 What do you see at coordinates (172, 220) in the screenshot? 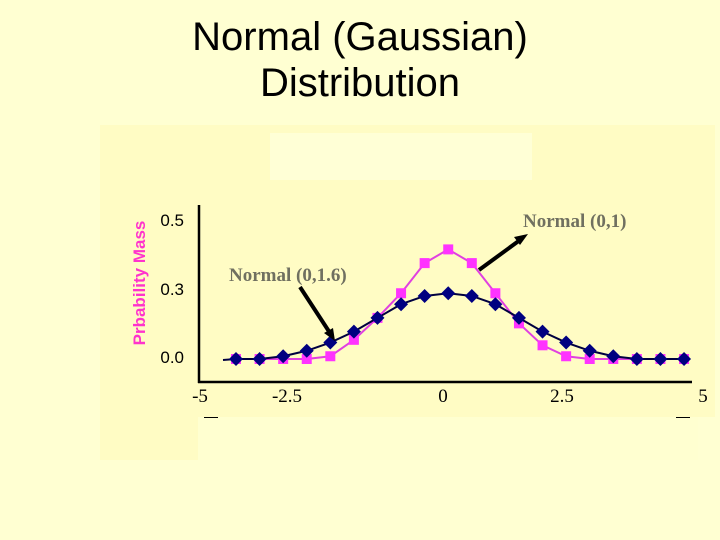
I see `y-tick-0-5: 0.5` at bounding box center [172, 220].